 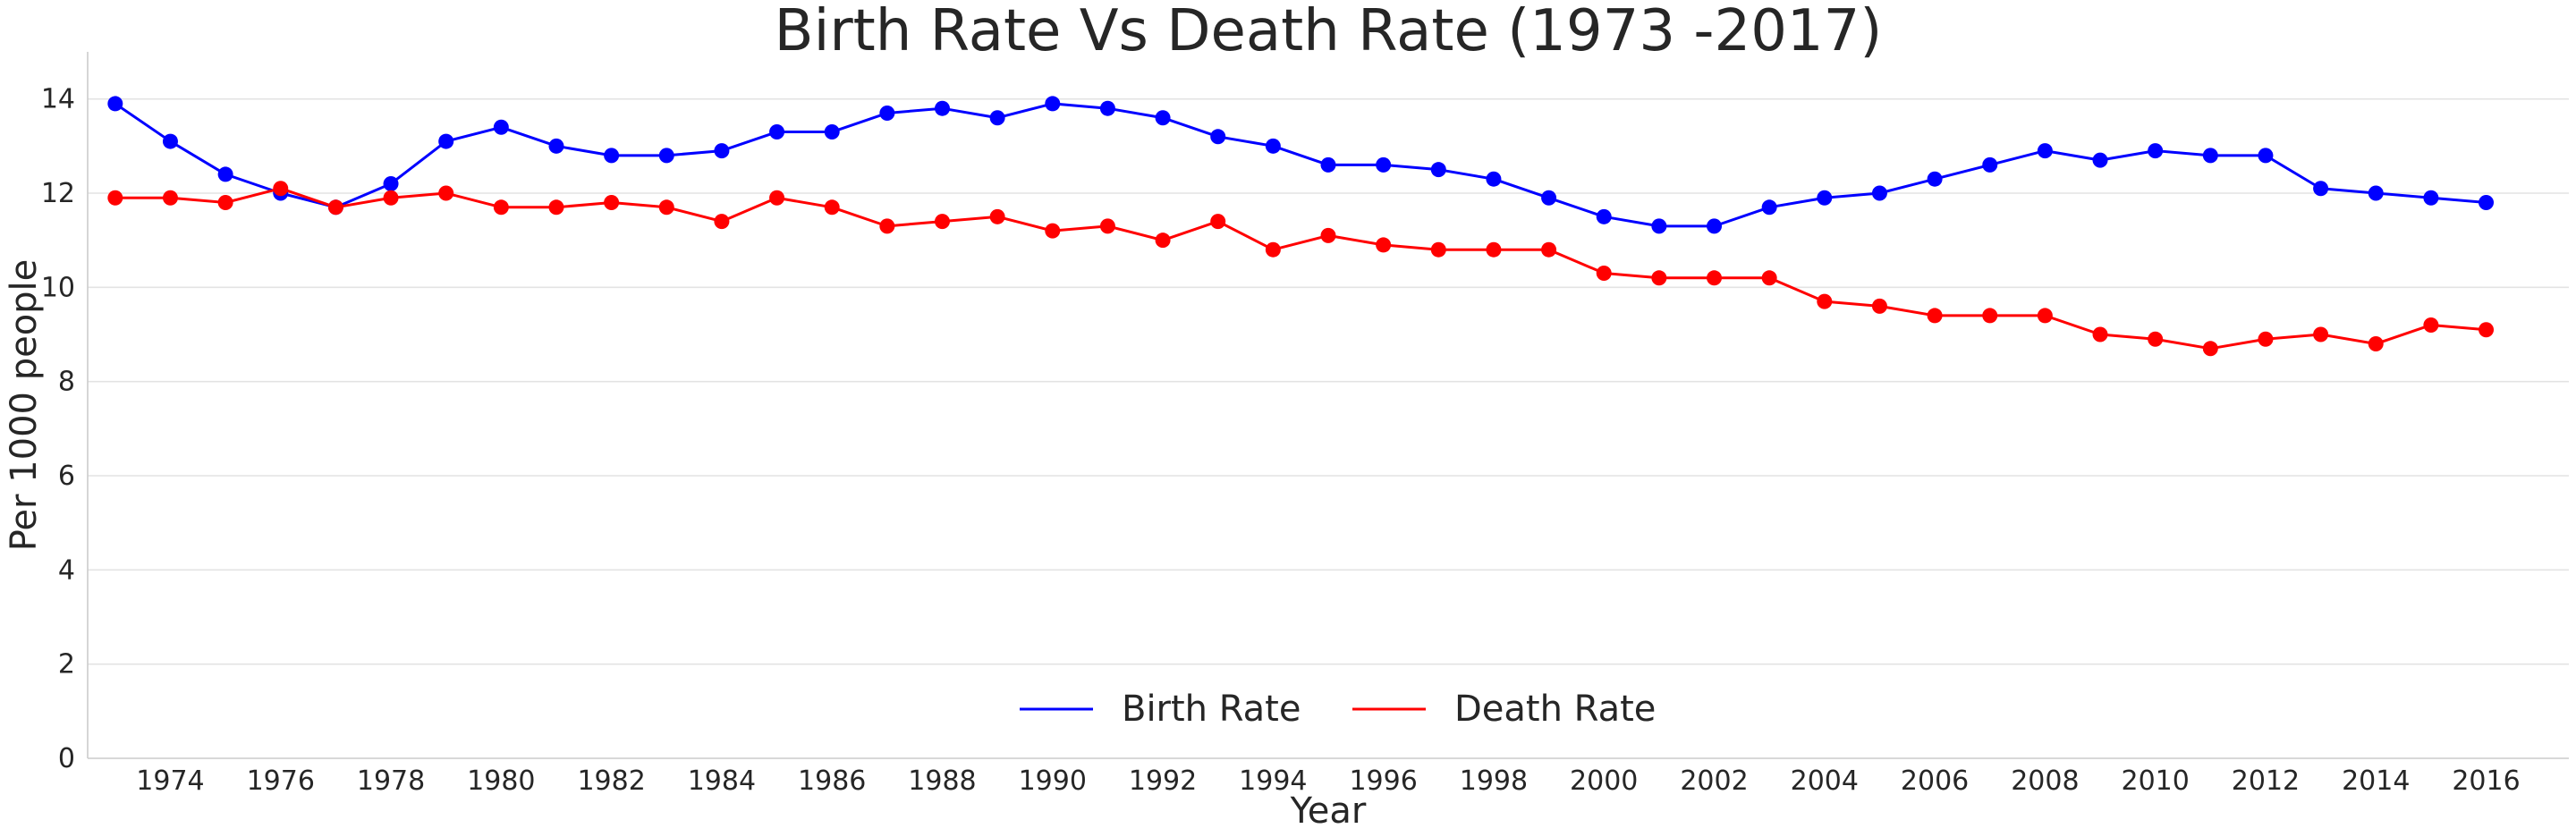 I want to click on legend-label: Birth Rate, so click(x=1211, y=709).